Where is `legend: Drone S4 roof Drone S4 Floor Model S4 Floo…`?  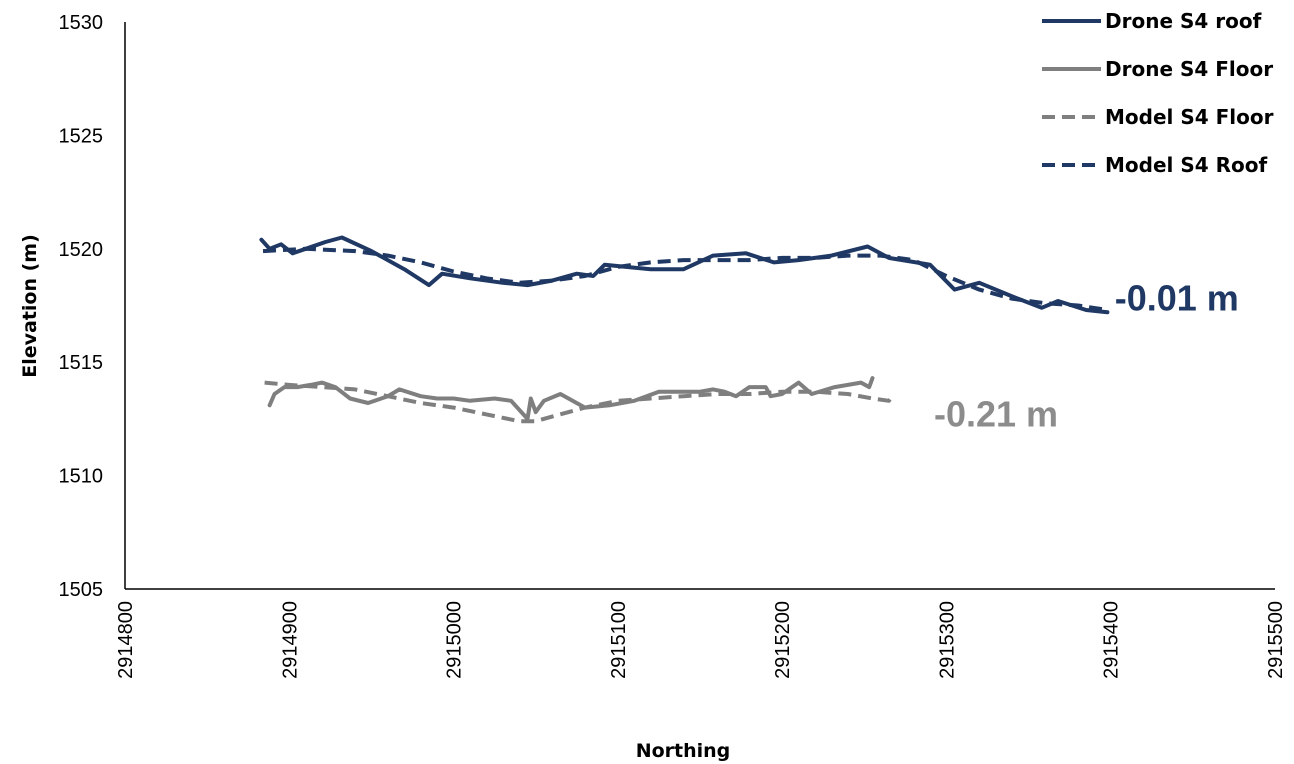
legend: Drone S4 roof Drone S4 Floor Model S4 Floo… is located at coordinates (1158, 93).